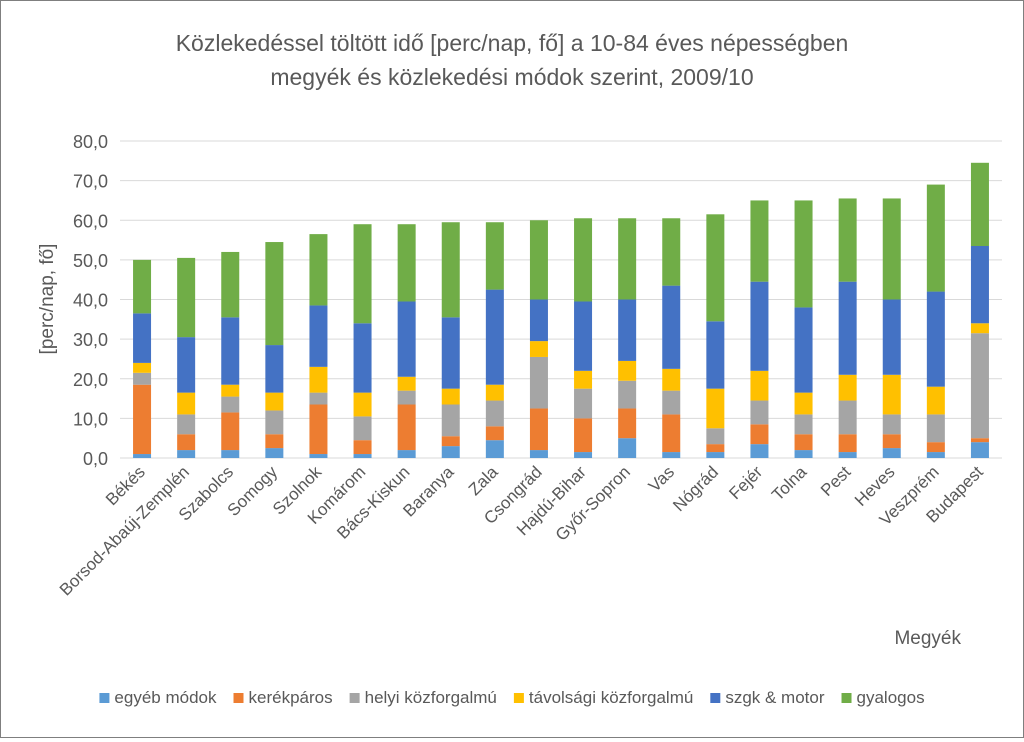 Image resolution: width=1024 pixels, height=742 pixels. I want to click on x-tick-label: Nógrád, so click(695, 488).